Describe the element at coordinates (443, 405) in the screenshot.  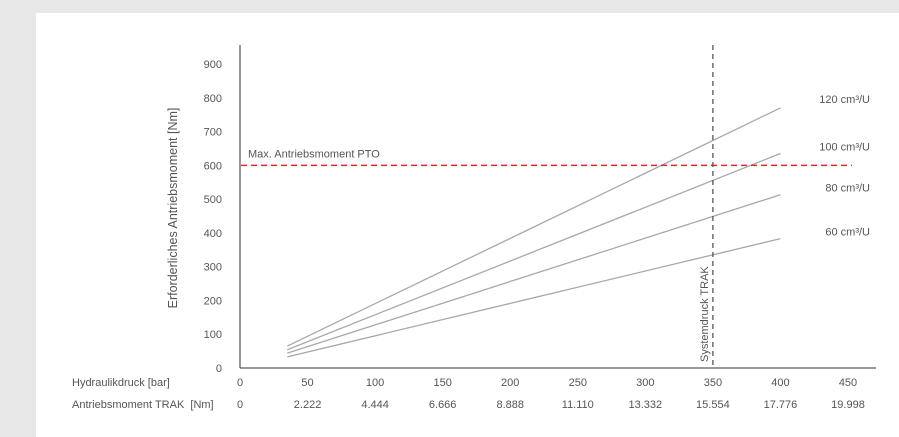
I see `x2-tick-label: 6.666` at that location.